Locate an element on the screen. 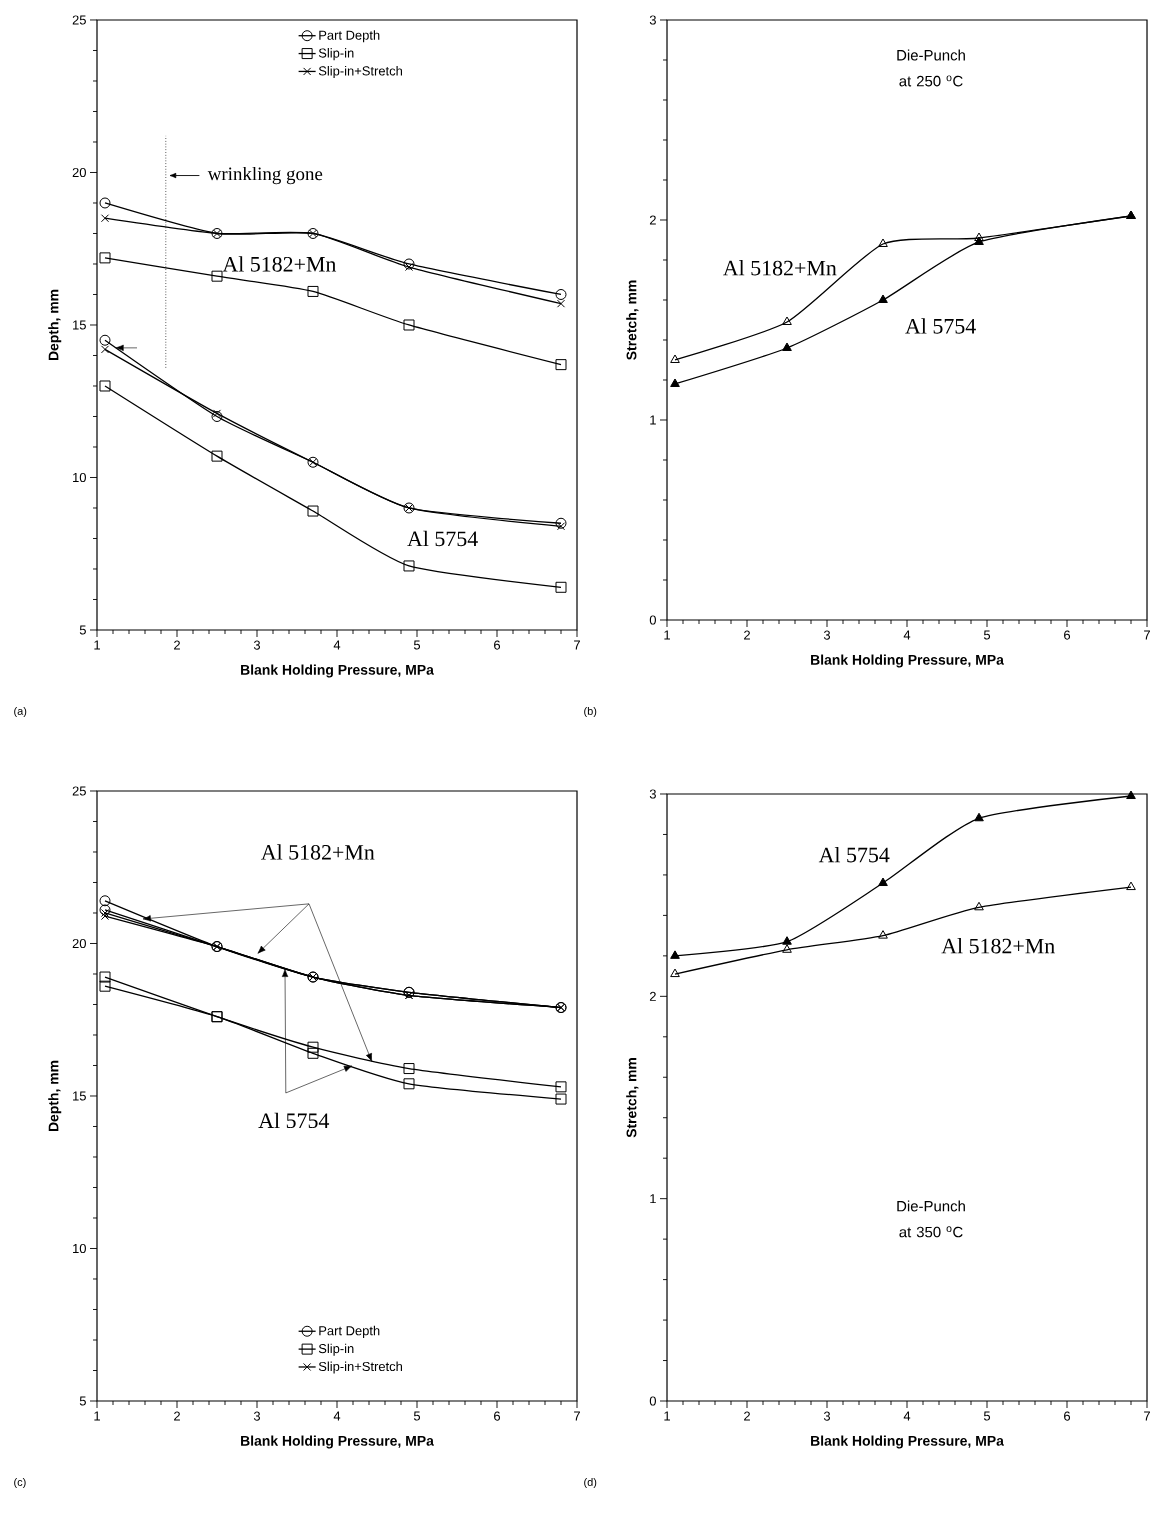 This screenshot has height=1523, width=1151. text: (b) is located at coordinates (590, 712).